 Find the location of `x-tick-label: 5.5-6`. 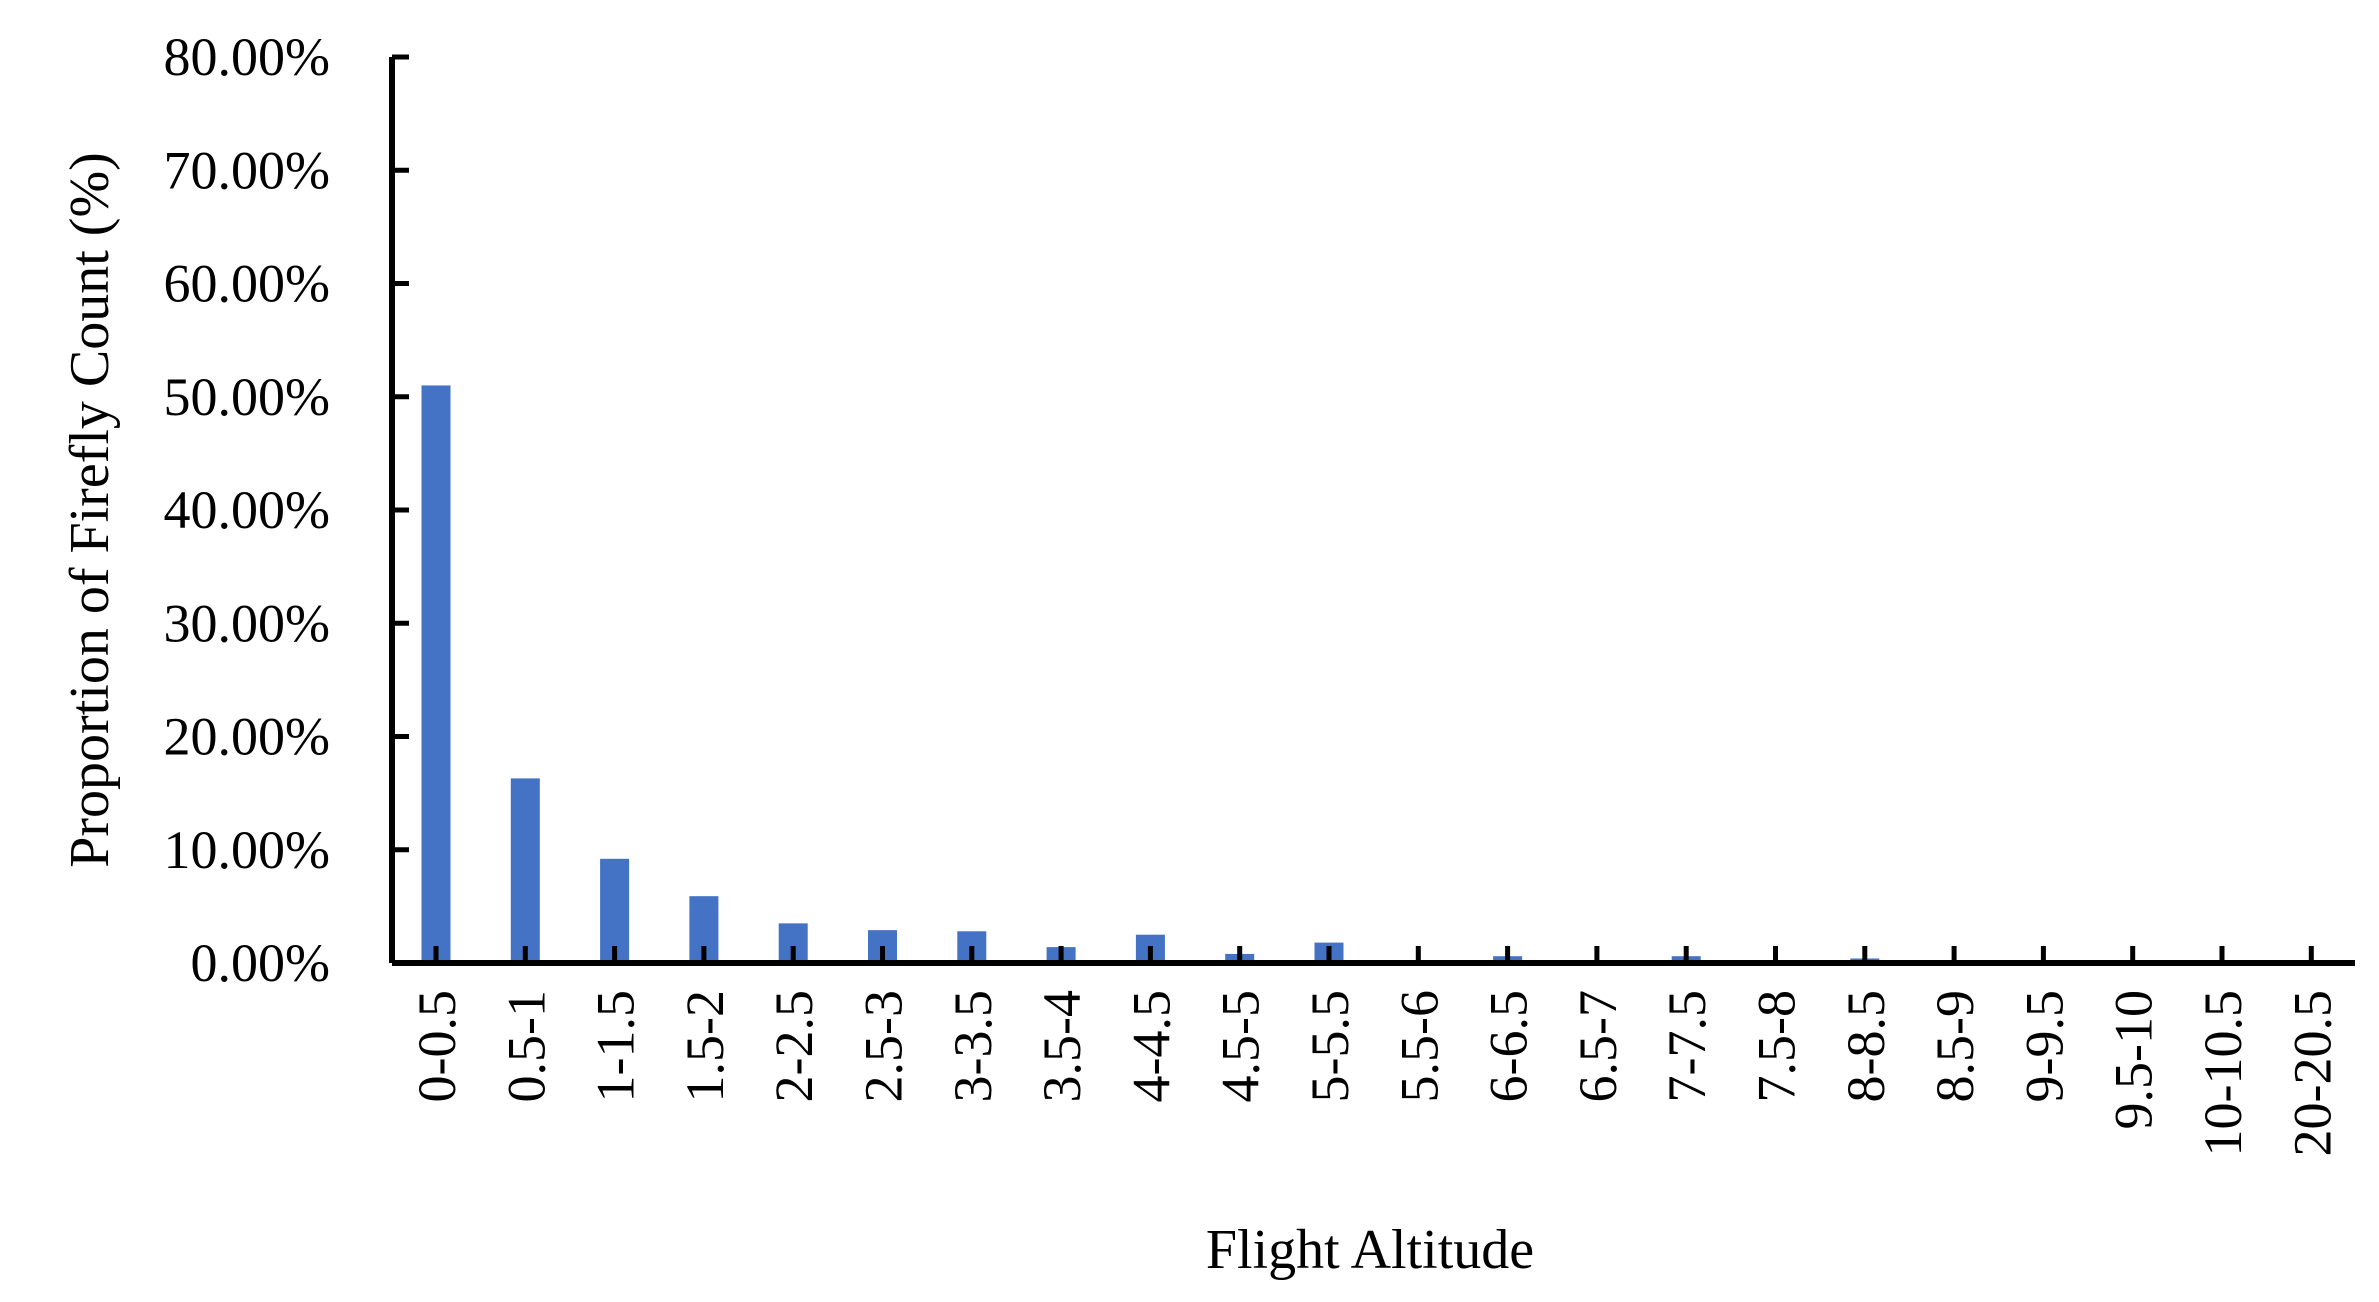

x-tick-label: 5.5-6 is located at coordinates (1419, 1046).